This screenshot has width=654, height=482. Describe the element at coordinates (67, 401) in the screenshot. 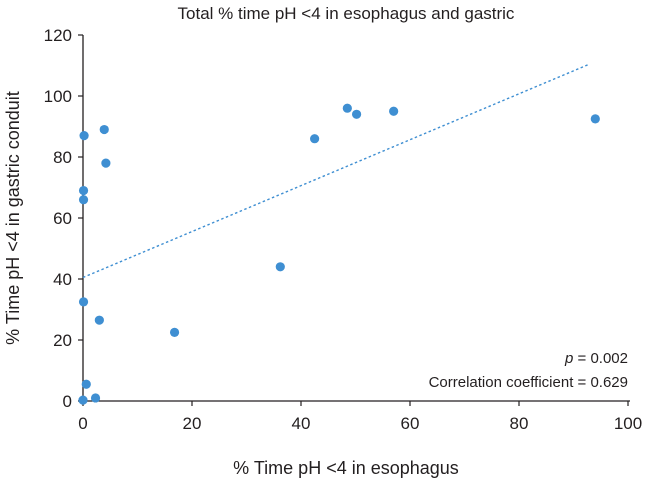

I see `y-tick-label: 0` at that location.